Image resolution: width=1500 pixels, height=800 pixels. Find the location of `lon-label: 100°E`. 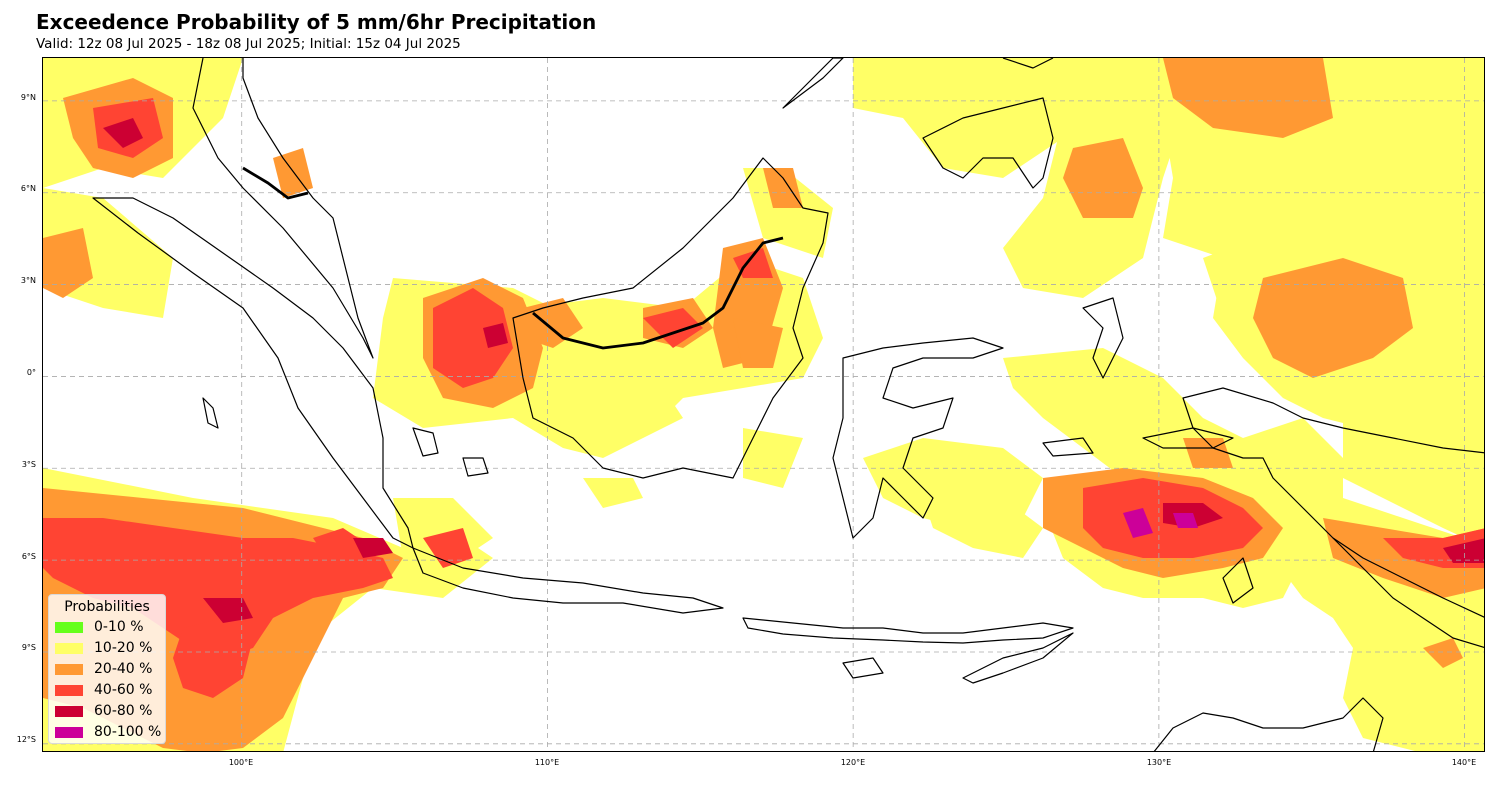

lon-label: 100°E is located at coordinates (241, 762).